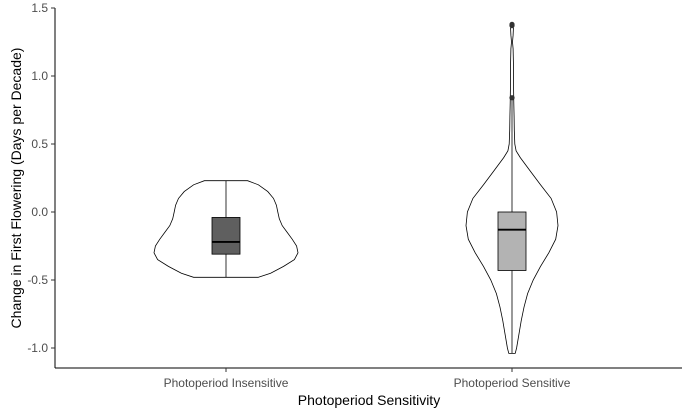 Image resolution: width=691 pixels, height=416 pixels. Describe the element at coordinates (512, 383) in the screenshot. I see `x-tick-label: Photoperiod Sensitive` at that location.